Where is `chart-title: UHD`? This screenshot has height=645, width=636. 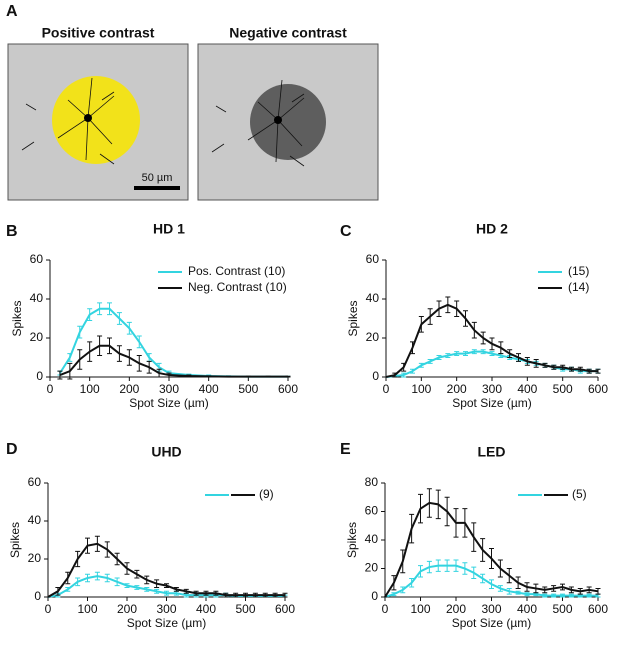
chart-title: UHD is located at coordinates (166, 452).